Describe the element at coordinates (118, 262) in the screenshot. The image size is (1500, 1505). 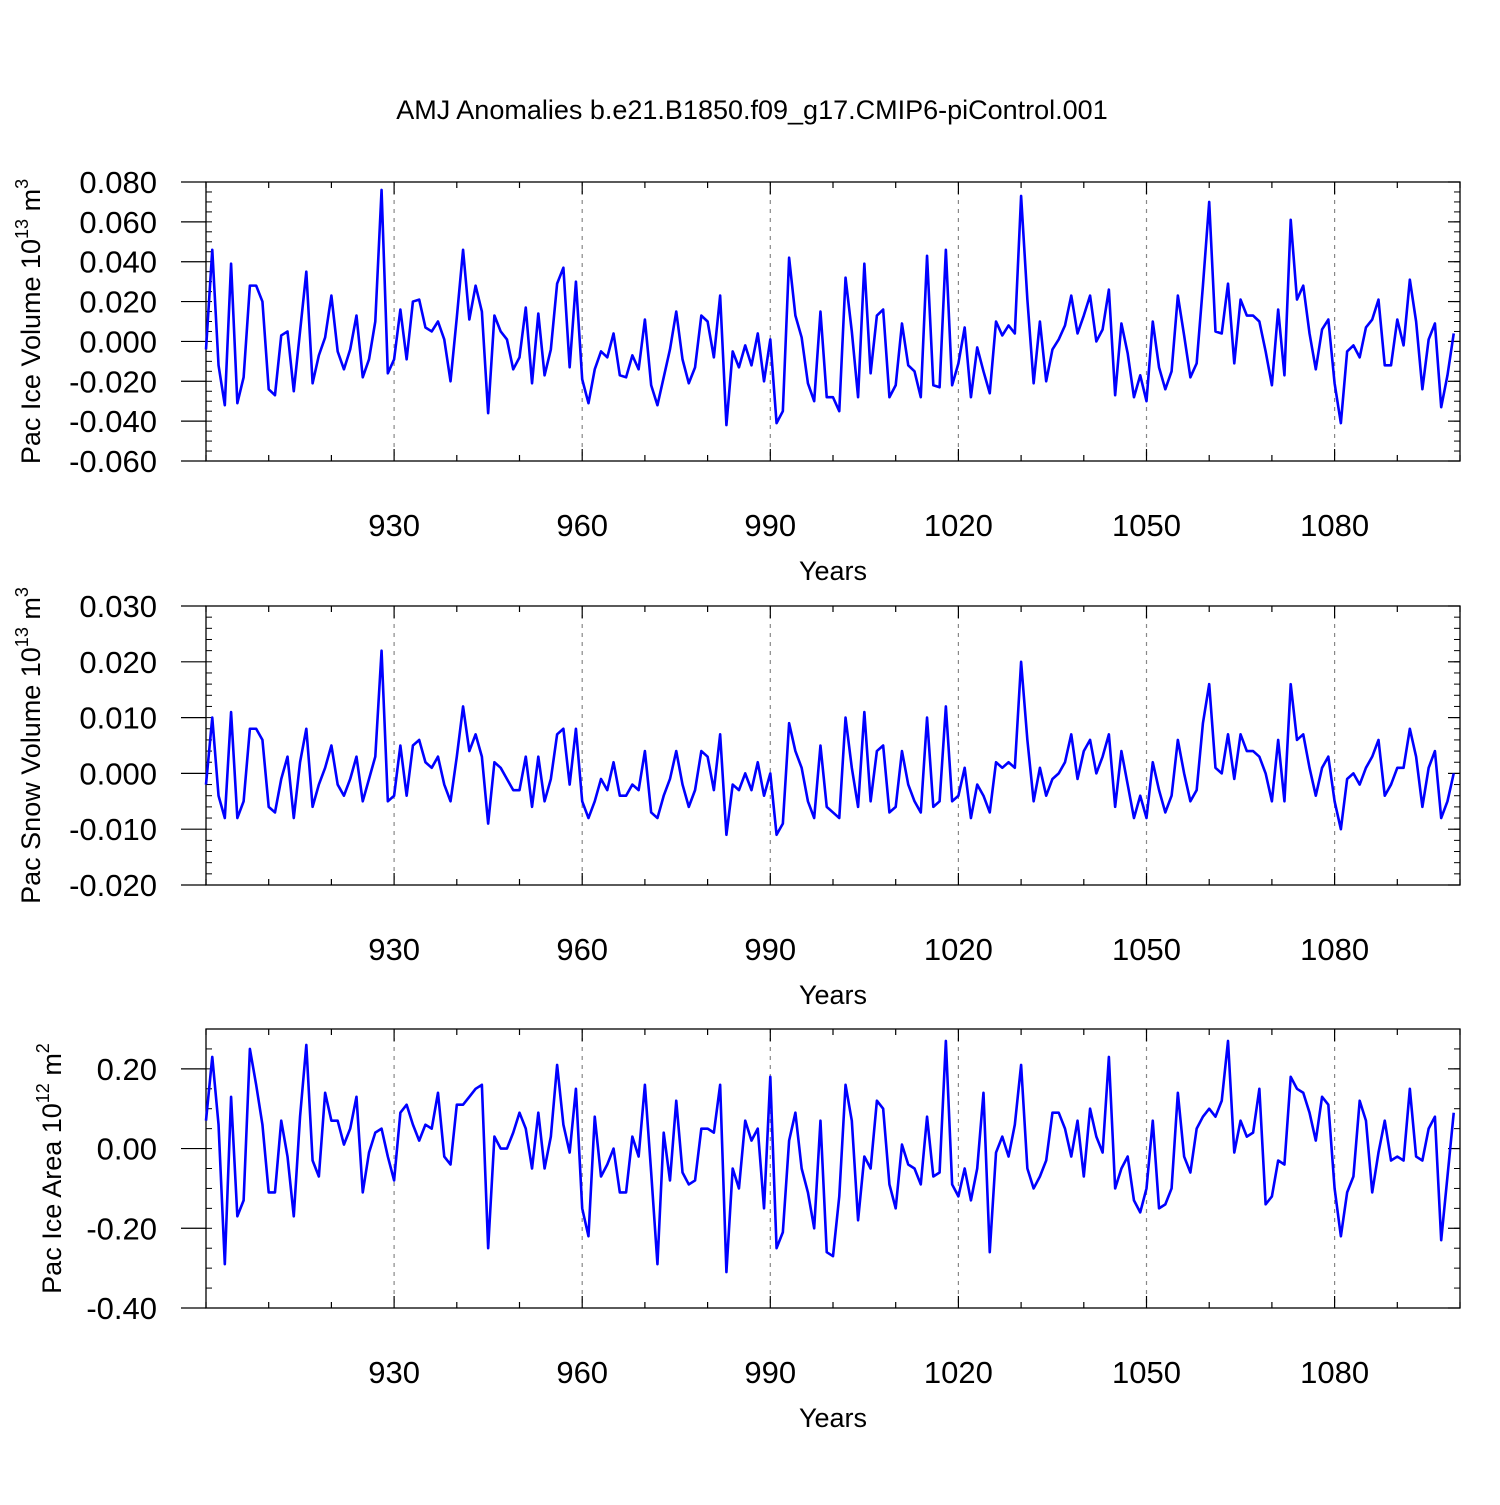
I see `y-tick-label: 0.040` at that location.